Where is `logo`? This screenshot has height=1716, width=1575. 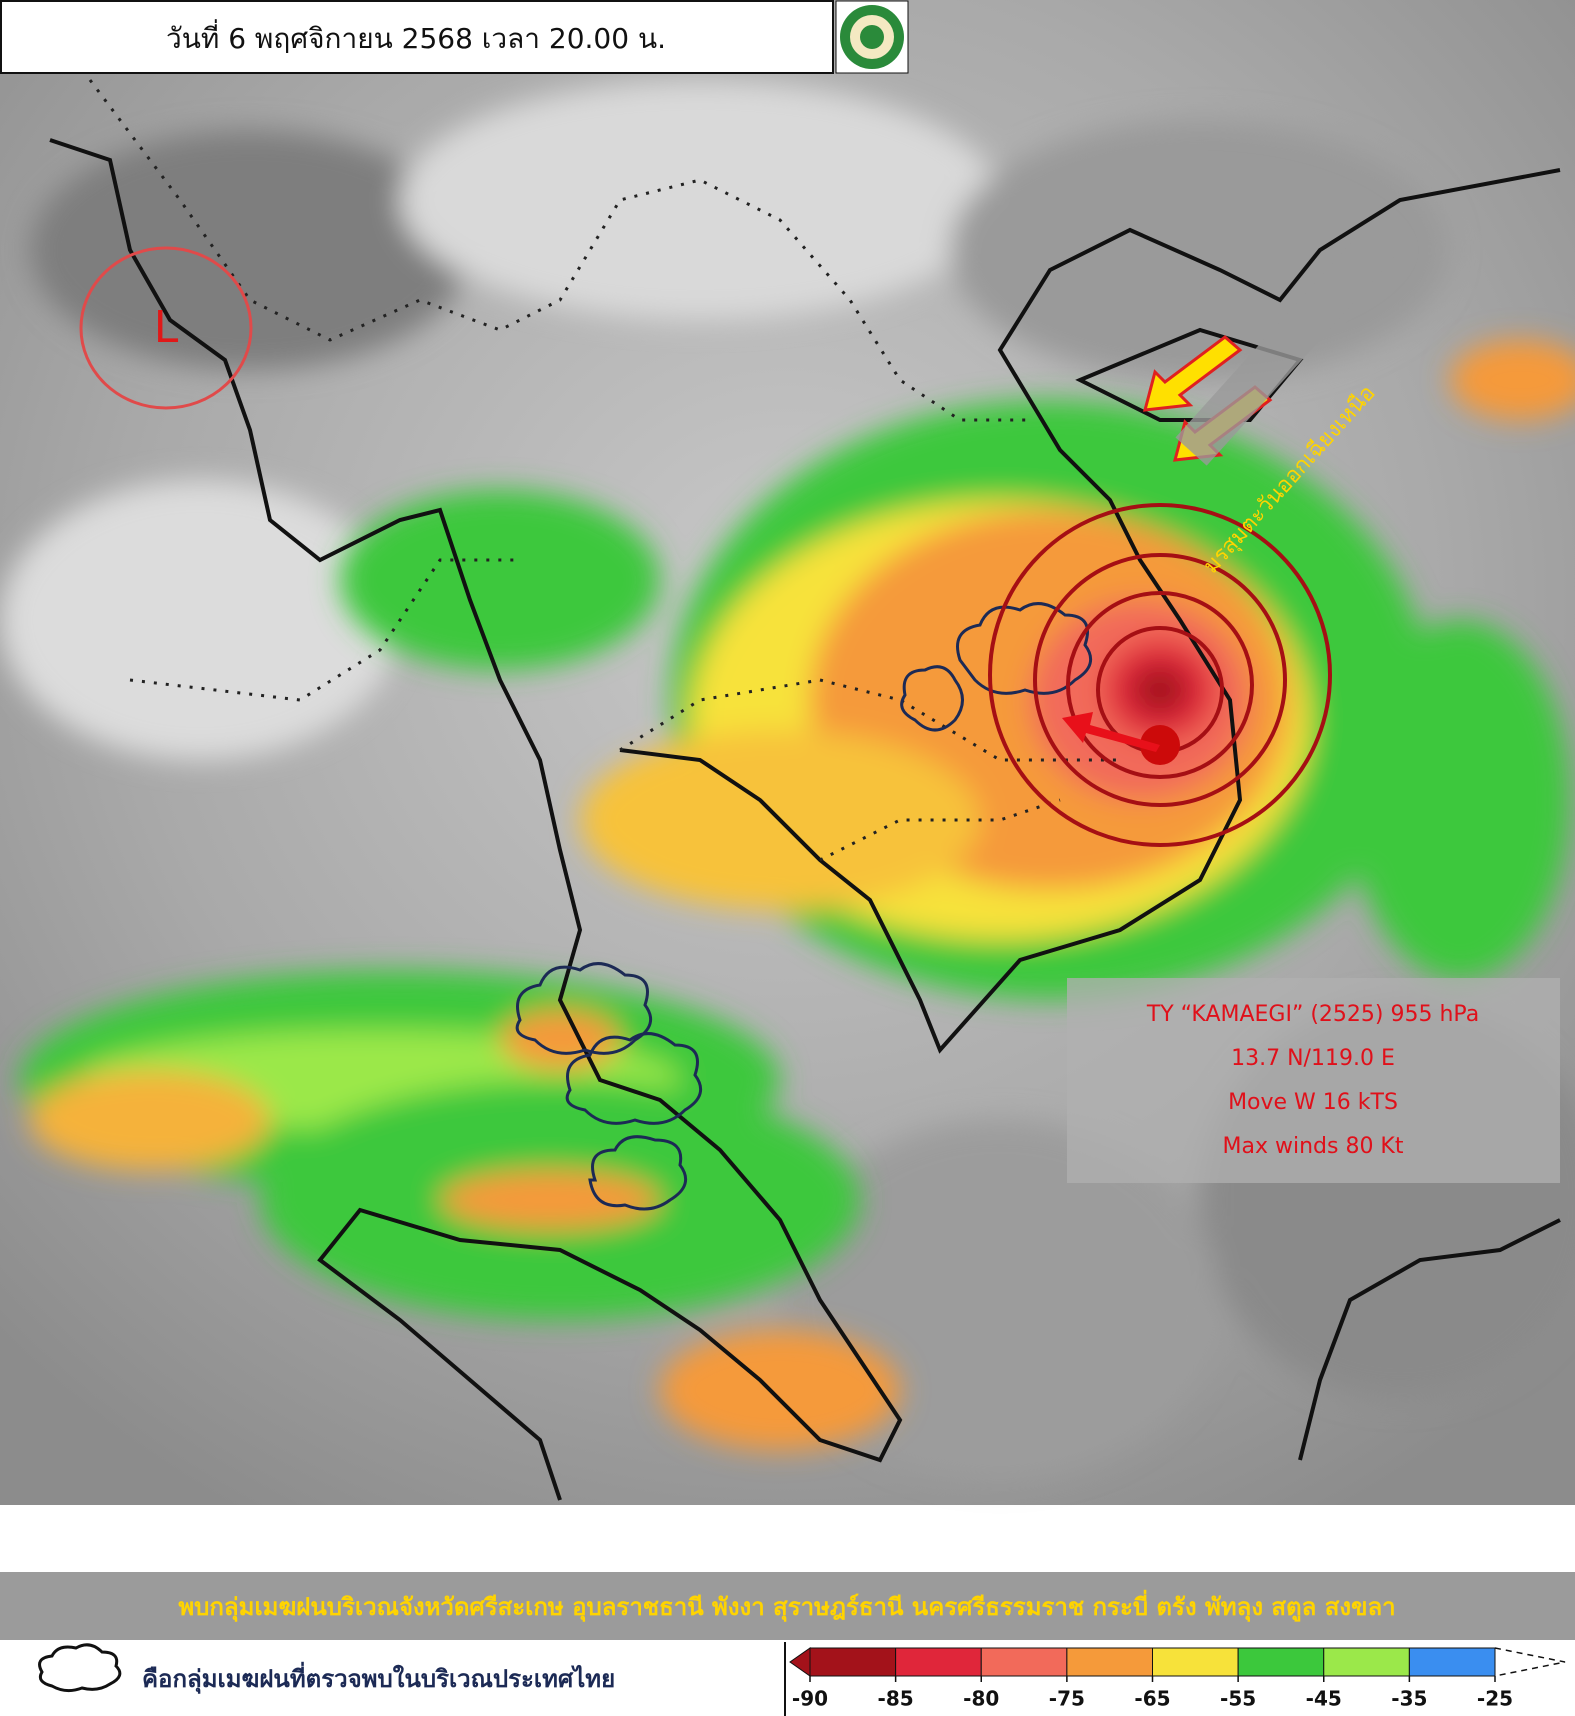 logo is located at coordinates (872, 37).